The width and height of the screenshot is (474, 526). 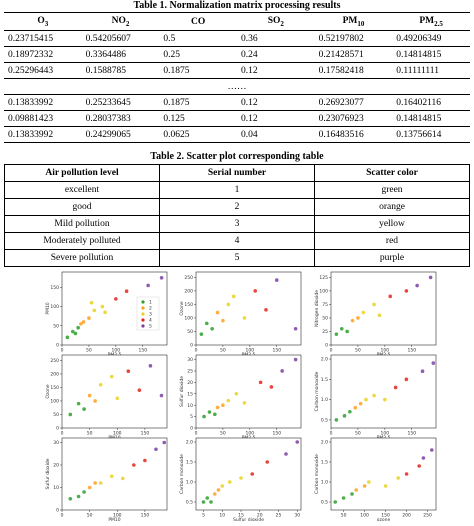 What do you see at coordinates (431, 102) in the screenshot?
I see `cell: 0.16402116` at bounding box center [431, 102].